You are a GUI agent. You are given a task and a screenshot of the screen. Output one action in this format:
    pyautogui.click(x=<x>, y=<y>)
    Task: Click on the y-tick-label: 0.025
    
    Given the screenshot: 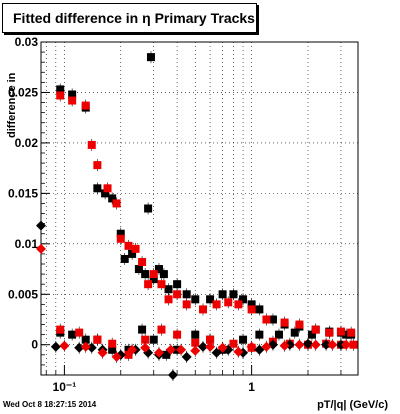 What is the action you would take?
    pyautogui.click(x=23, y=92)
    